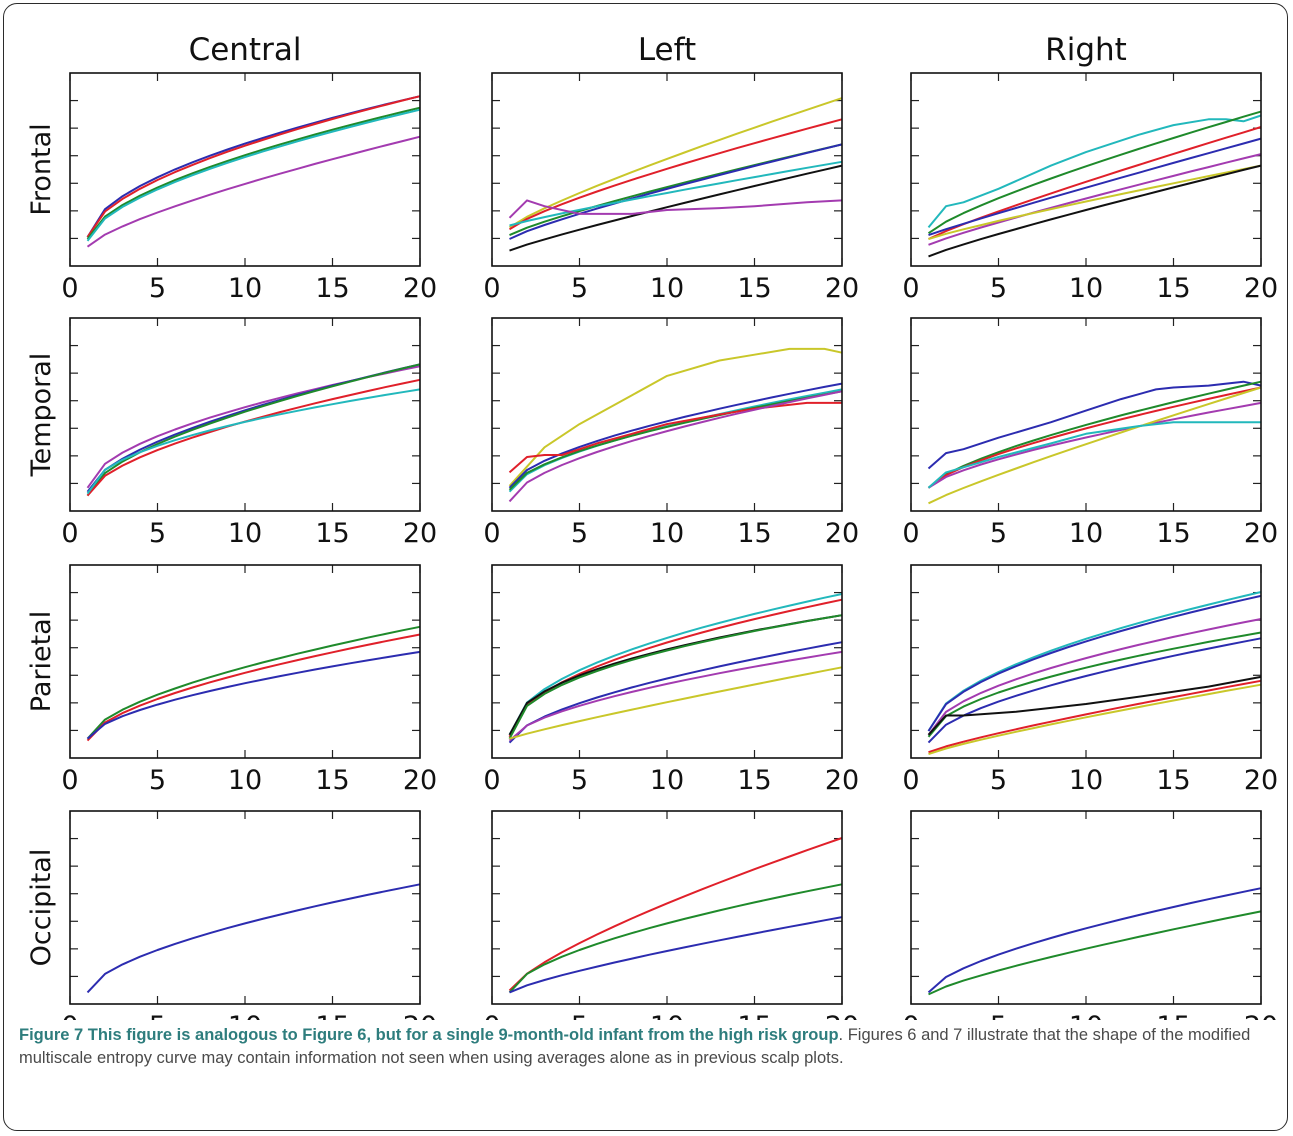 The height and width of the screenshot is (1136, 1293). I want to click on column-title-left: Left, so click(667, 50).